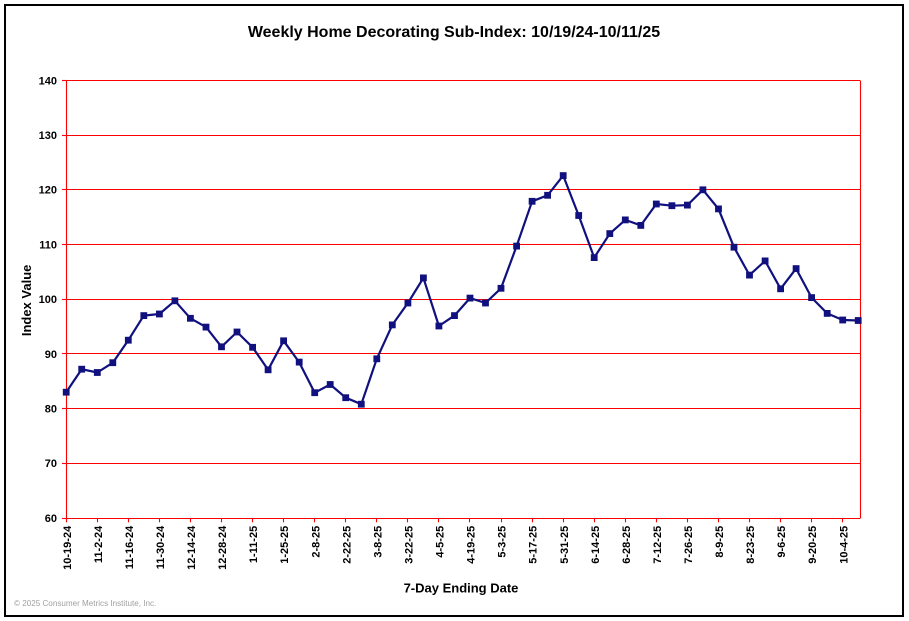 The image size is (909, 621). I want to click on svg-text: 7-Day Ending Date, so click(461, 588).